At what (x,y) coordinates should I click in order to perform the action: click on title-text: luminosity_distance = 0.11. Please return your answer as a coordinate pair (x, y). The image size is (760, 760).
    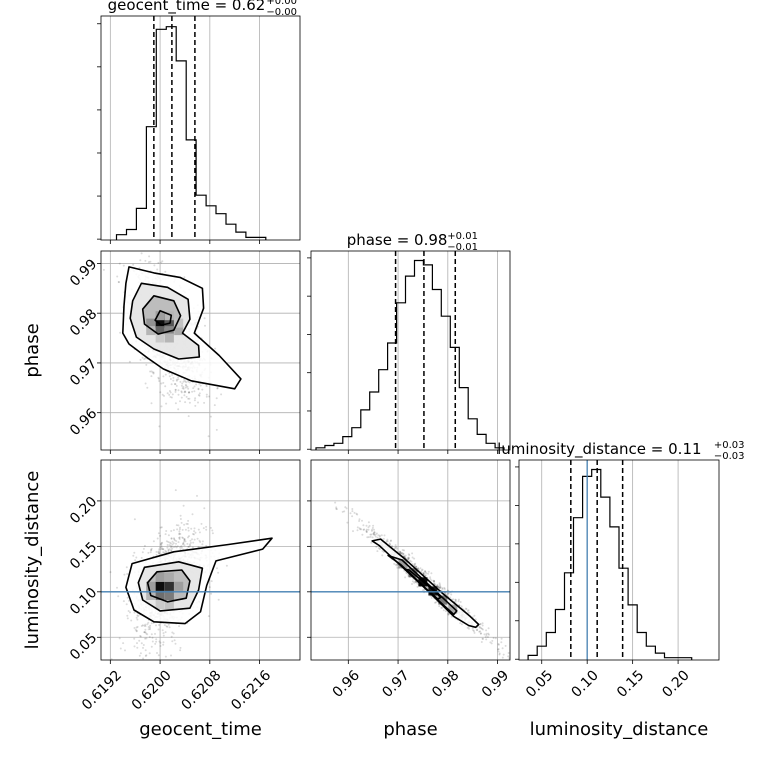
    Looking at the image, I should click on (599, 449).